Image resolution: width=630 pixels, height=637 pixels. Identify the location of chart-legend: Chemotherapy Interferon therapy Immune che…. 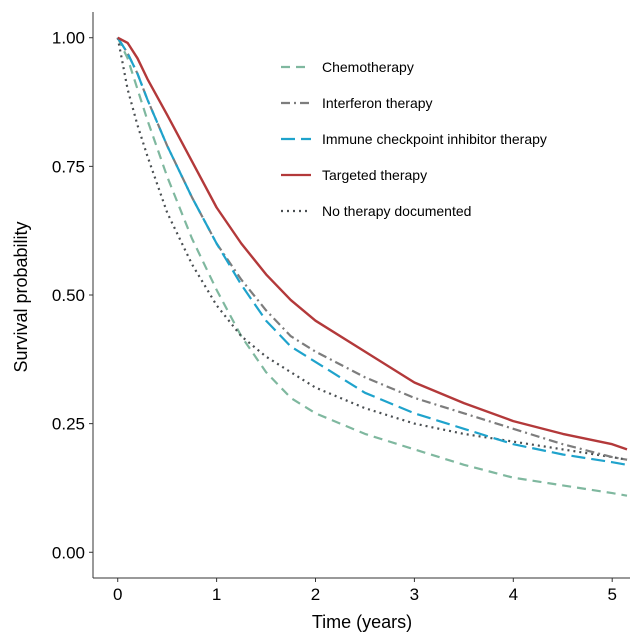
(414, 139).